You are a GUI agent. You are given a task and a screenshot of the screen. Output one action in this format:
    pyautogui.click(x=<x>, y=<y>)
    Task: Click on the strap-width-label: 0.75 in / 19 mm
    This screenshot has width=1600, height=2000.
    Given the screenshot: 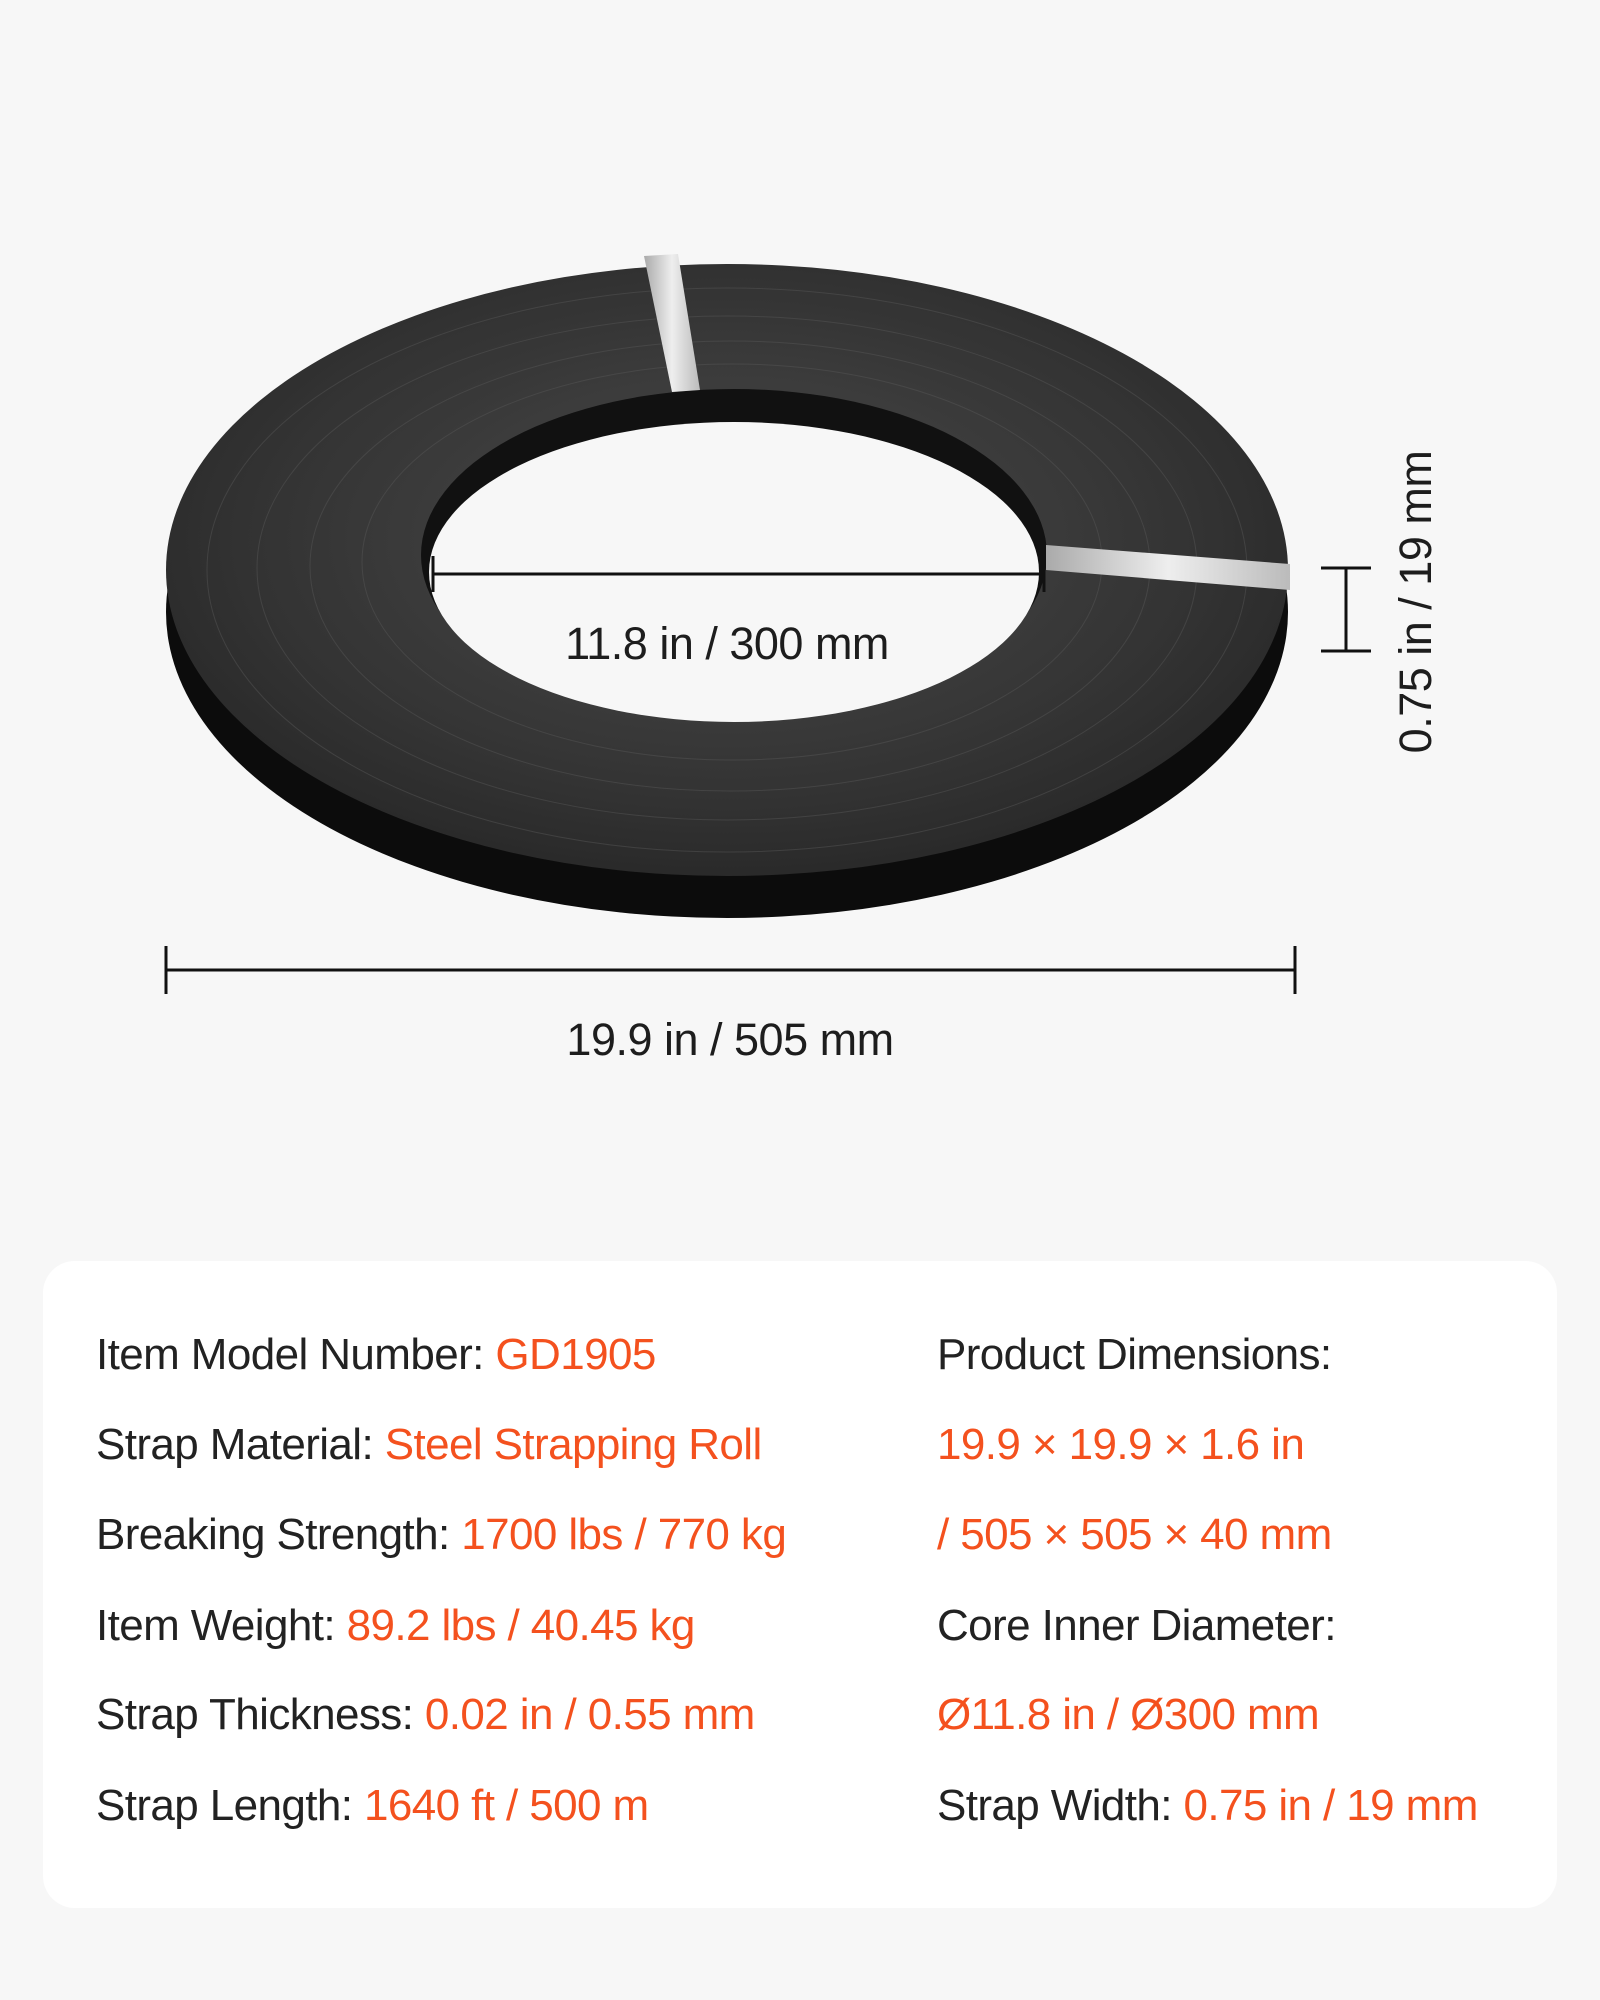 What is the action you would take?
    pyautogui.click(x=1415, y=602)
    